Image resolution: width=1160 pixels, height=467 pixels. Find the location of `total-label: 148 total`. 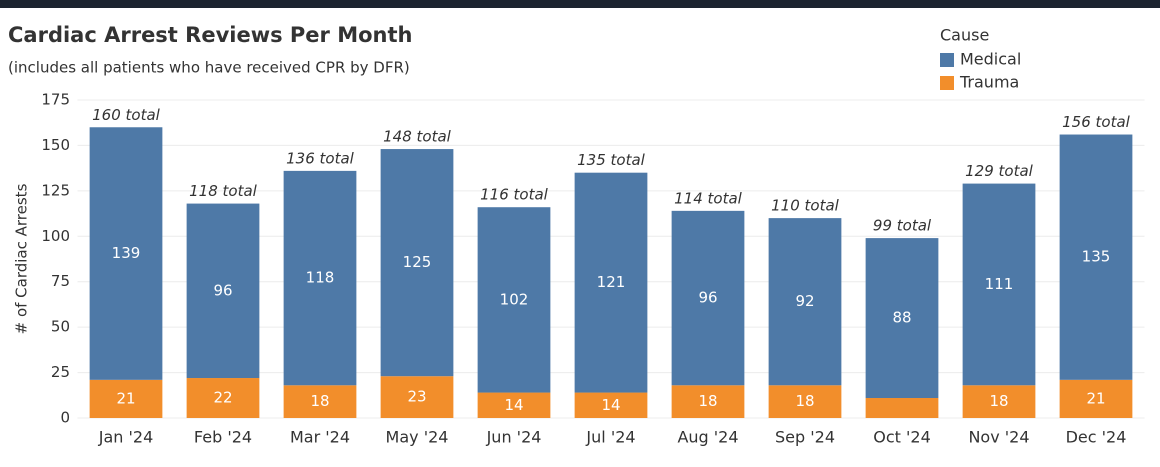

total-label: 148 total is located at coordinates (417, 137).